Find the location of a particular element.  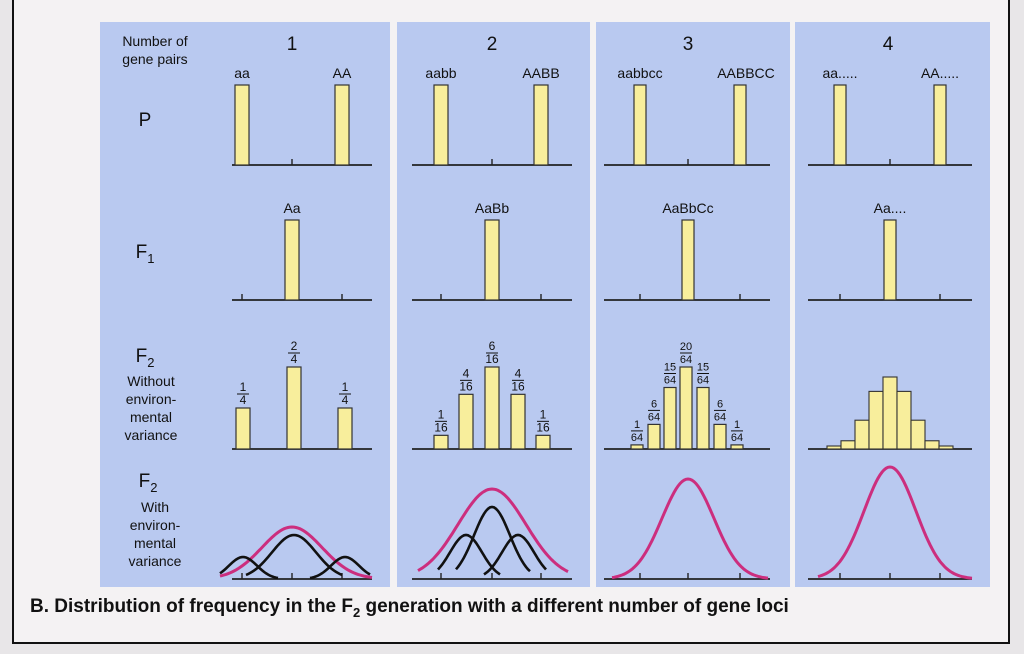

column-number-1: 1 is located at coordinates (292, 44).